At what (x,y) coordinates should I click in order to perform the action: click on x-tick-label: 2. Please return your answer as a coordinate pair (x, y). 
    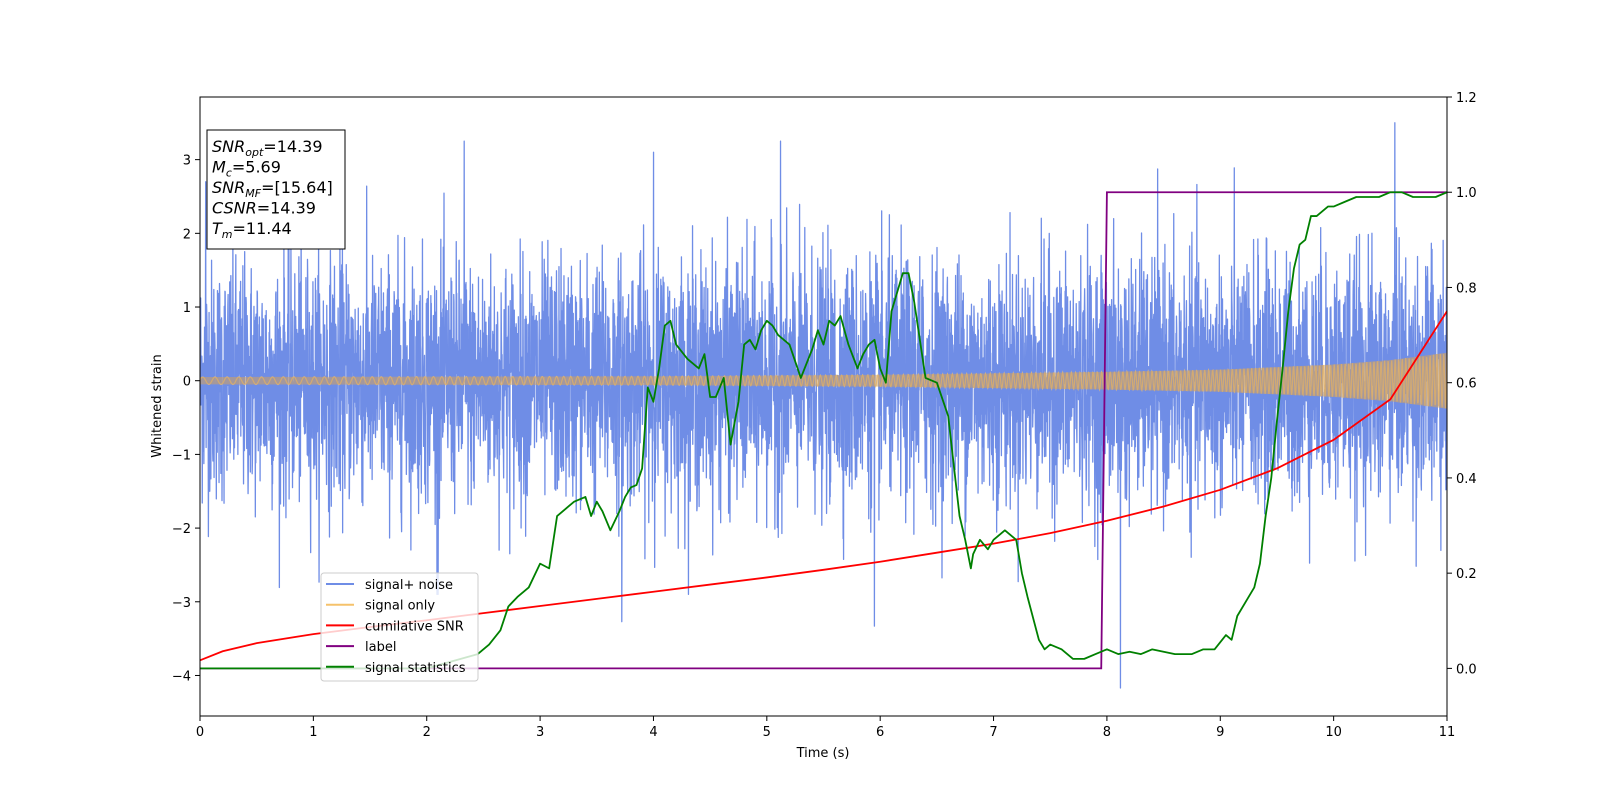
    Looking at the image, I should click on (427, 732).